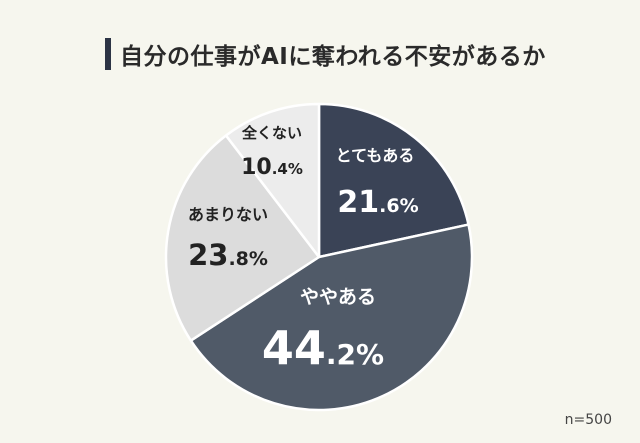 This screenshot has width=640, height=443. I want to click on slice-category-label-3: あまりない, so click(228, 214).